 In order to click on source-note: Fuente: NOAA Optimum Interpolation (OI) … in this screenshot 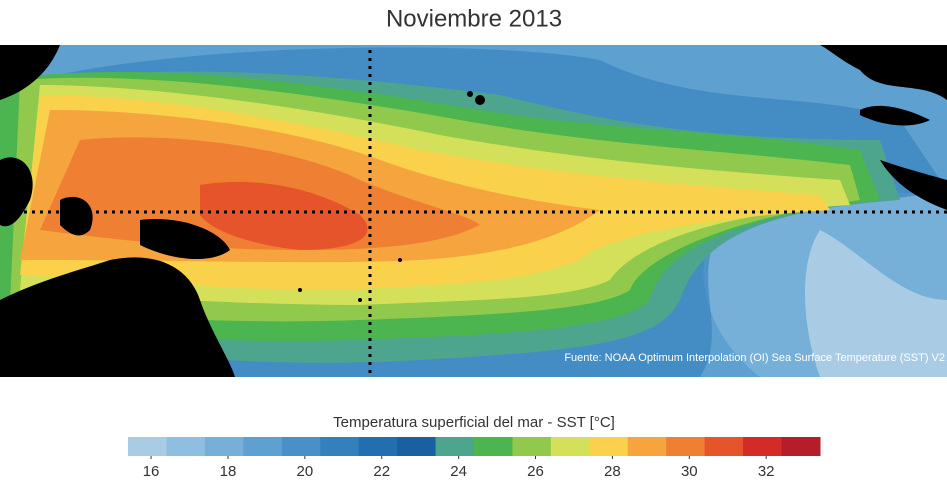, I will do `click(754, 358)`.